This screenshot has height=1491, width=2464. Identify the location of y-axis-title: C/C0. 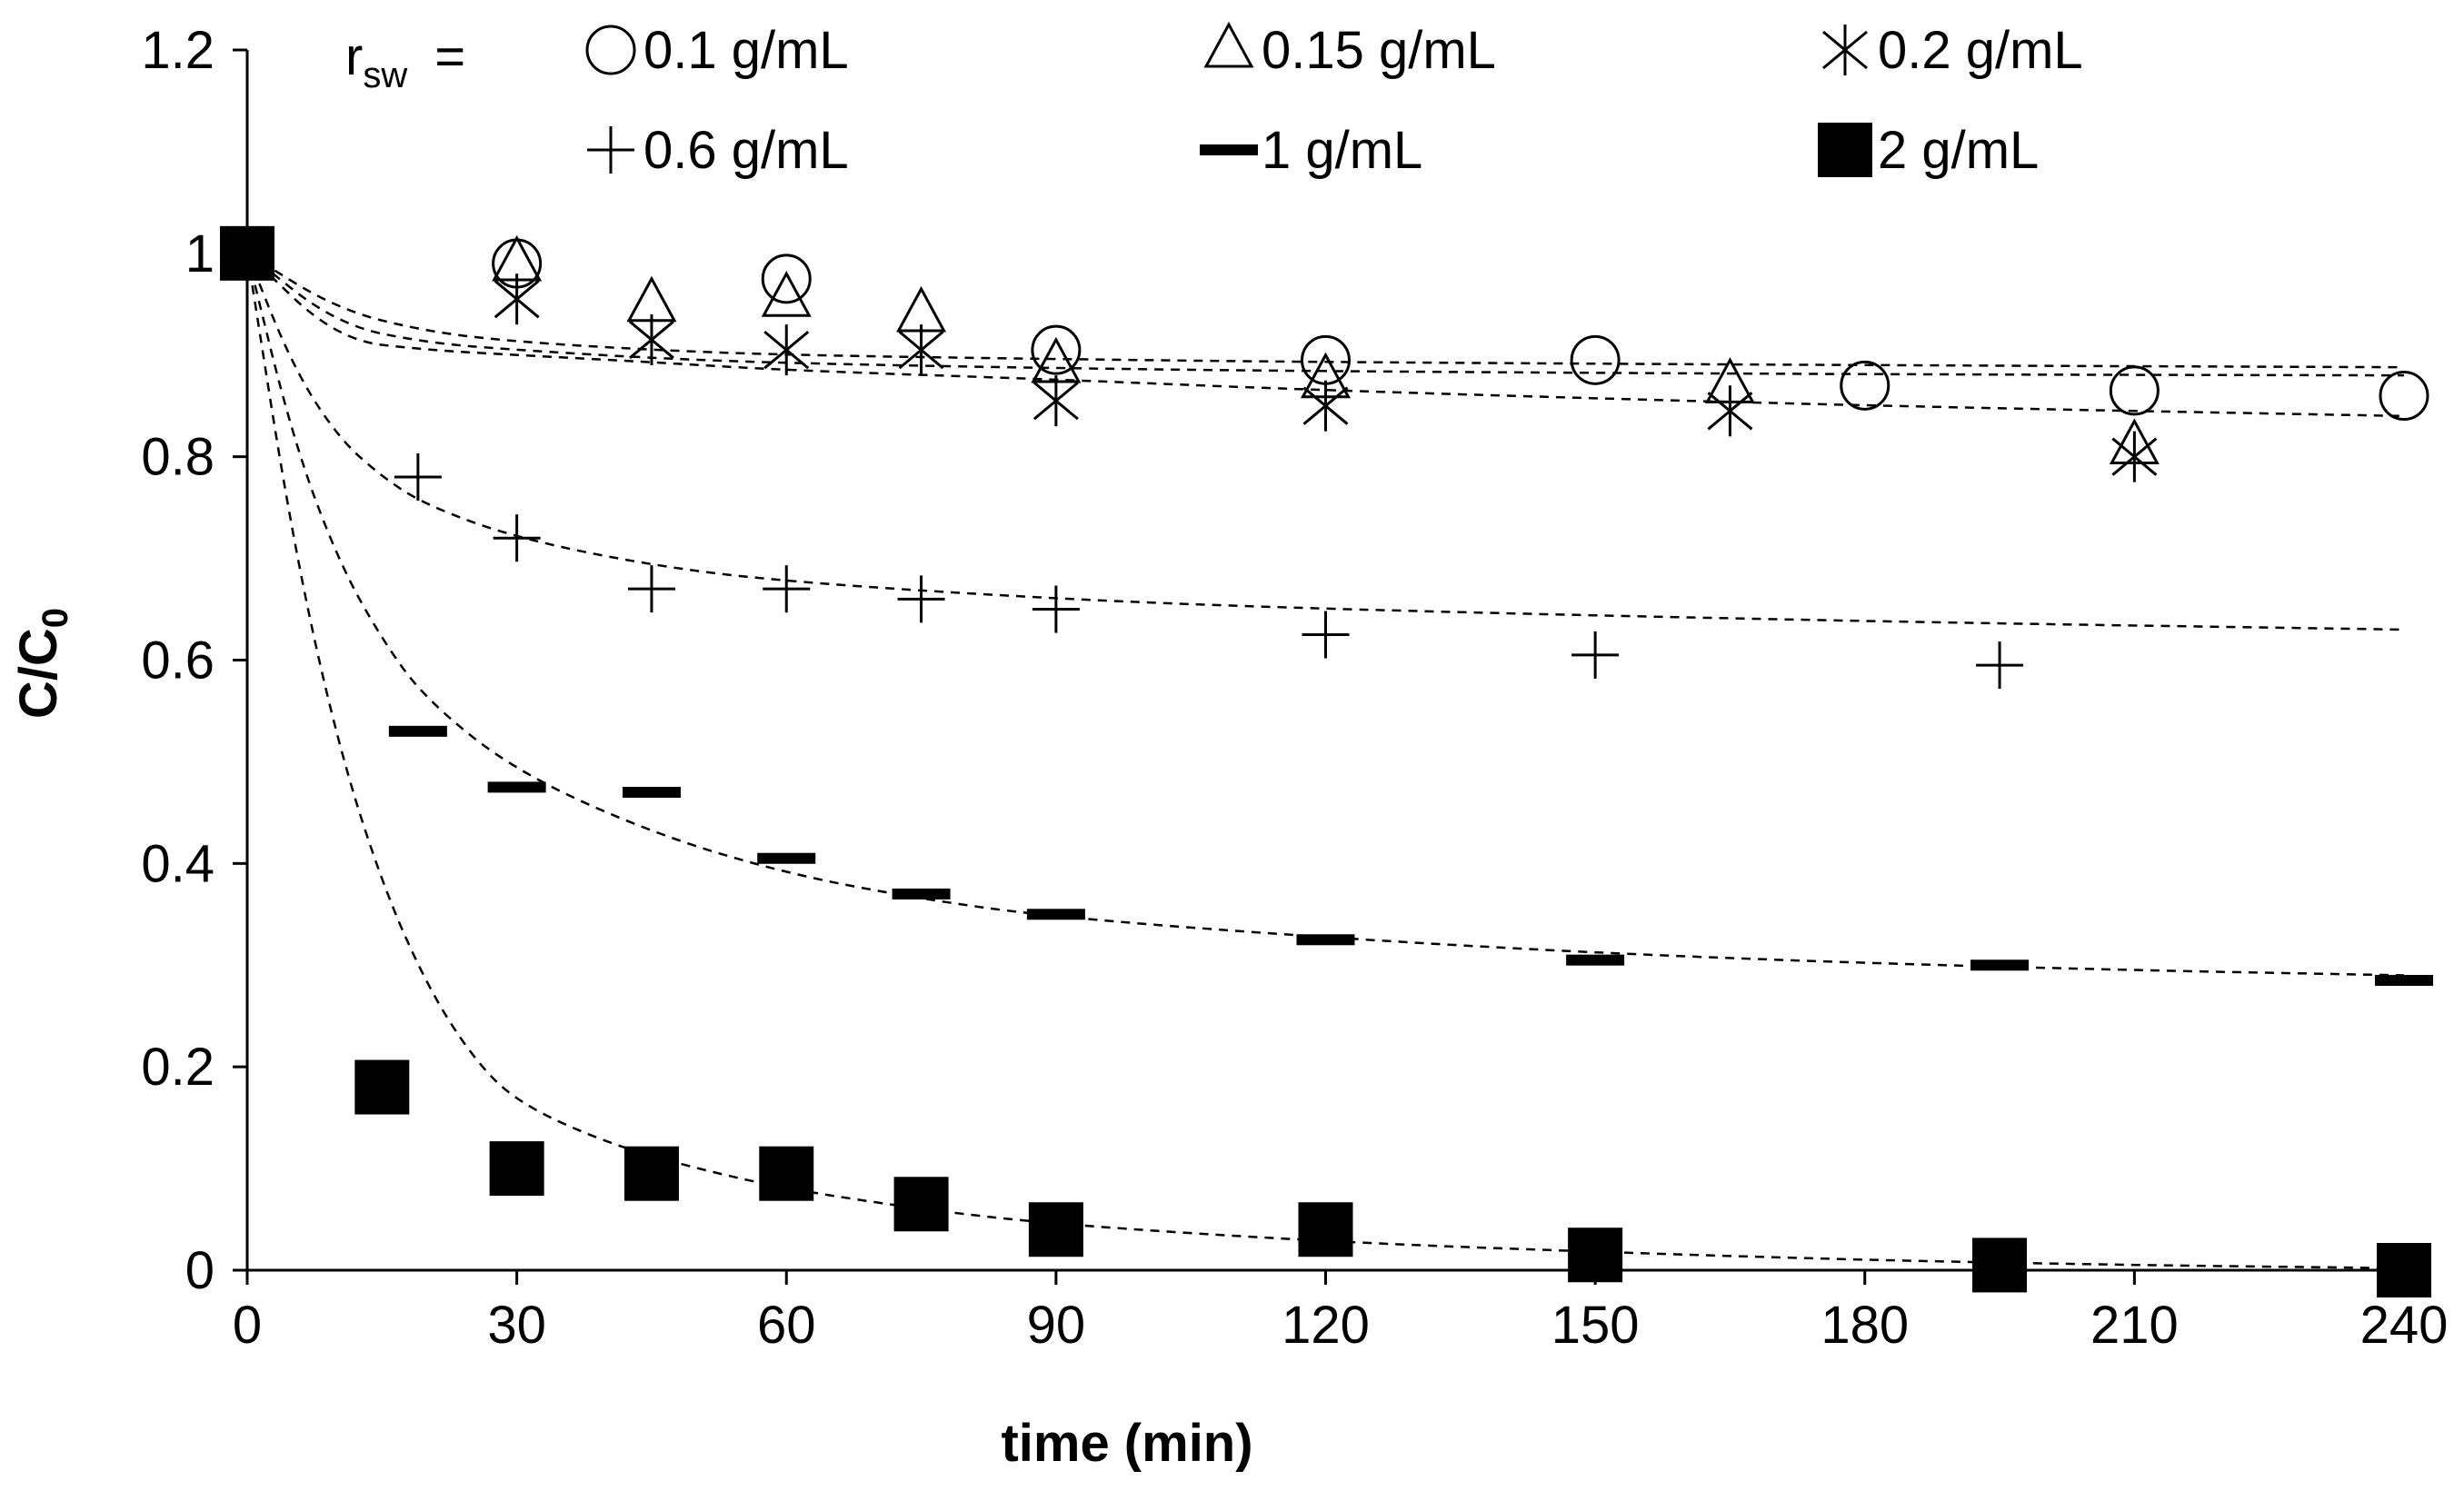
(42, 664).